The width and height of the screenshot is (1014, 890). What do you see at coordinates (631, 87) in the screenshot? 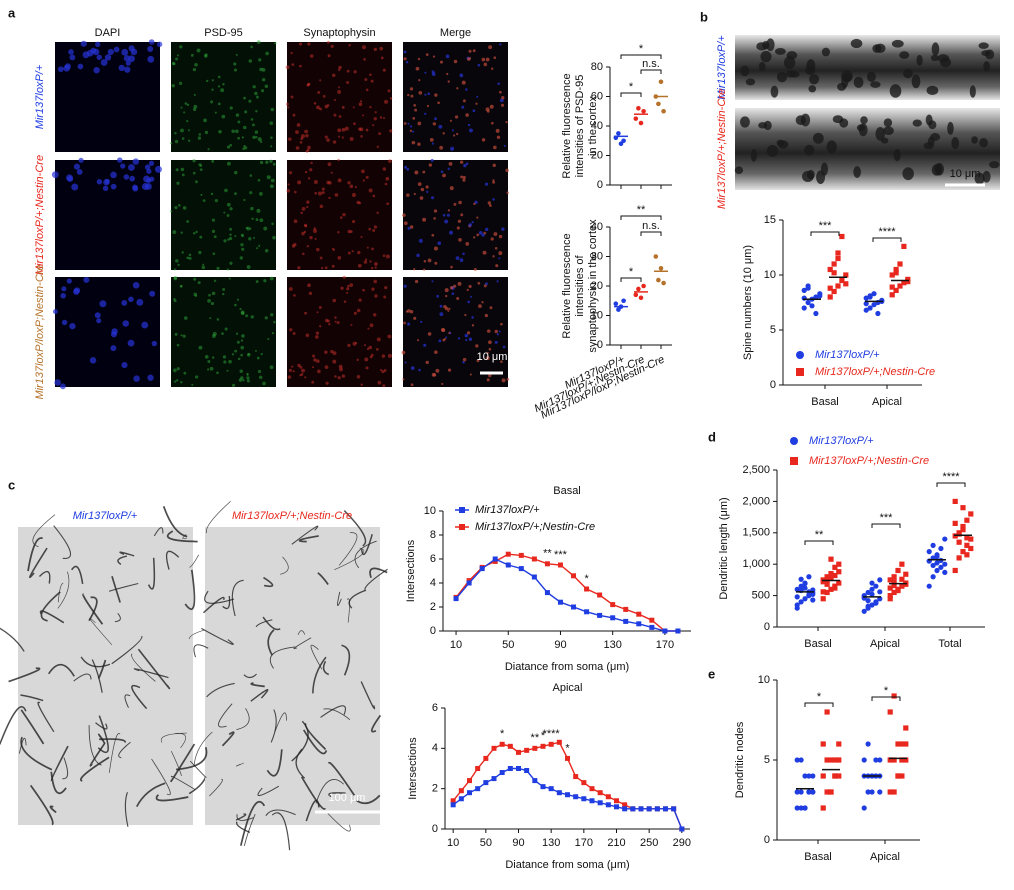
I see `sig-label: *` at bounding box center [631, 87].